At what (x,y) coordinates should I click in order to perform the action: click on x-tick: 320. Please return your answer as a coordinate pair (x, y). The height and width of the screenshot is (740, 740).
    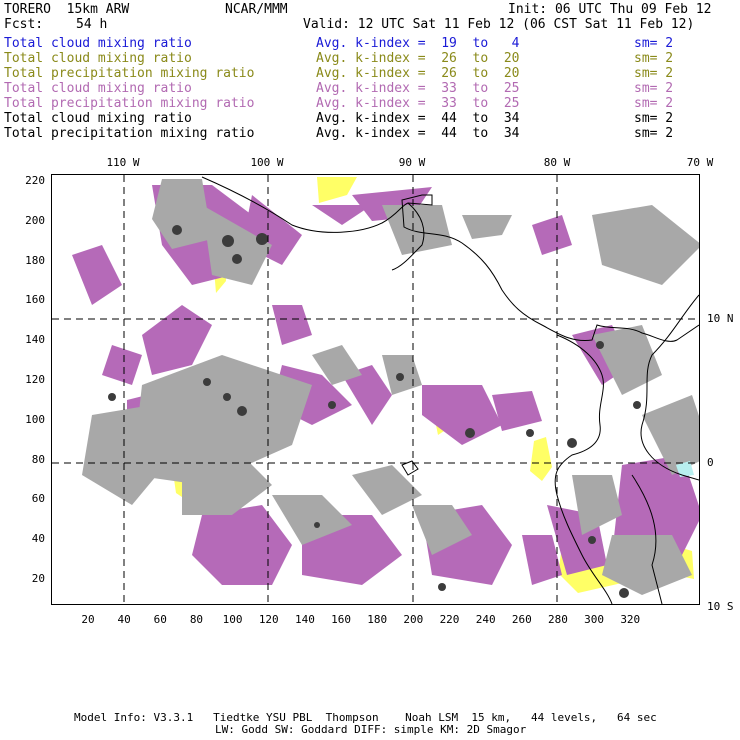
    Looking at the image, I should click on (630, 619).